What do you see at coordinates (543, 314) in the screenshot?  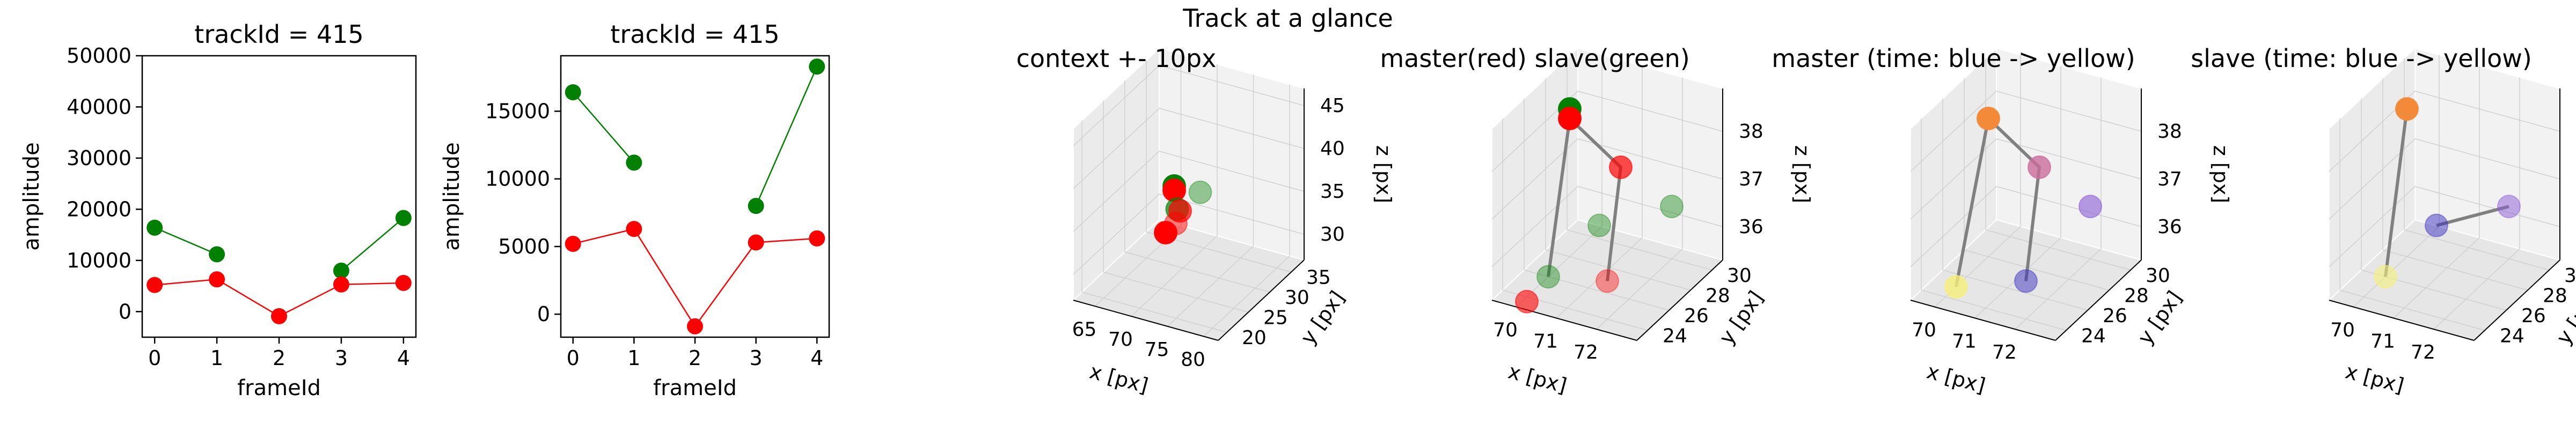 I see `y-tick-label: 0` at bounding box center [543, 314].